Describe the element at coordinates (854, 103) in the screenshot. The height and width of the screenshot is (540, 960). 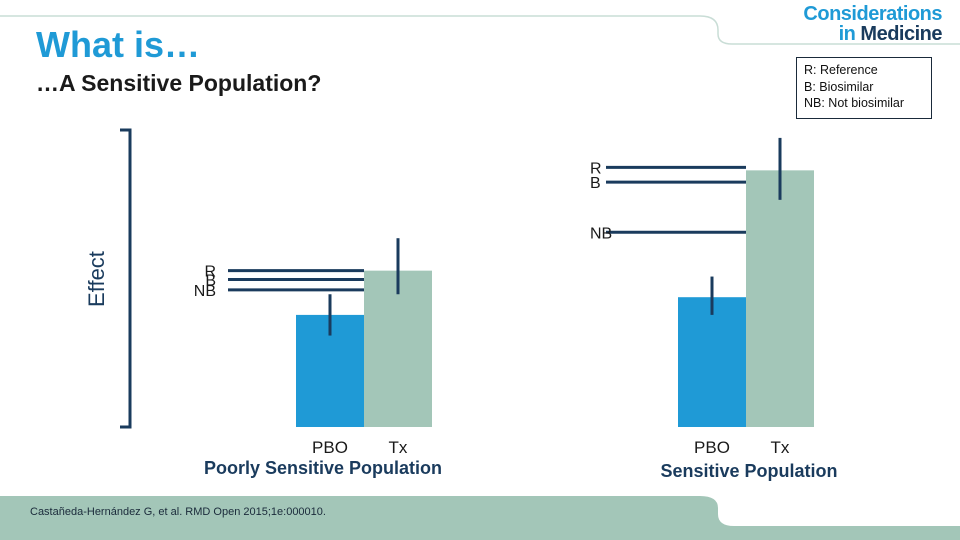
I see `legend-item-not-biosimilar: NB: Not biosimilar` at that location.